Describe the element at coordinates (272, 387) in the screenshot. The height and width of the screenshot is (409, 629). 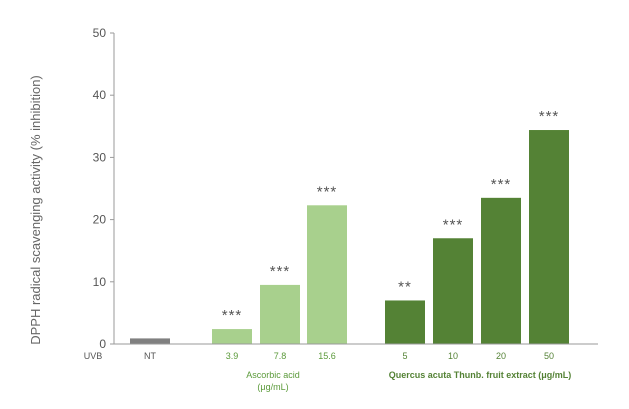
I see `group-unit-ascorbic-acid: (μg/mL)` at that location.